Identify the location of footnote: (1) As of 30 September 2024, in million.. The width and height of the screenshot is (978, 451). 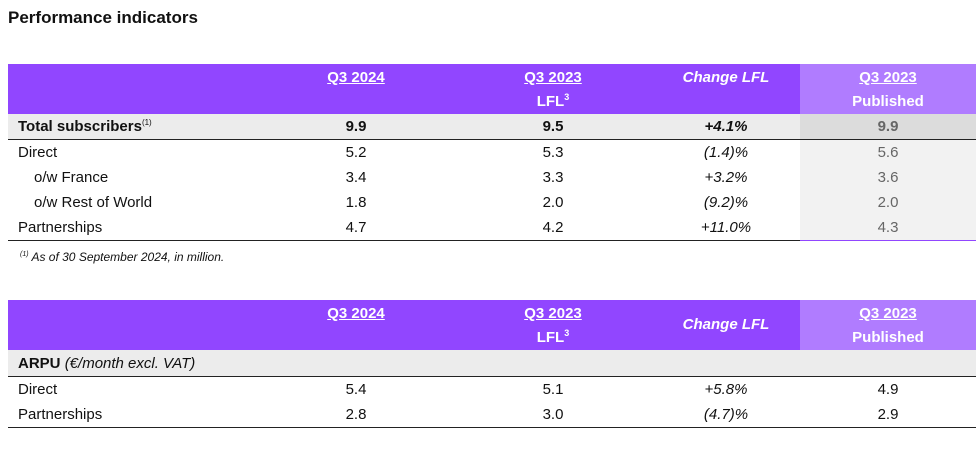
(122, 257).